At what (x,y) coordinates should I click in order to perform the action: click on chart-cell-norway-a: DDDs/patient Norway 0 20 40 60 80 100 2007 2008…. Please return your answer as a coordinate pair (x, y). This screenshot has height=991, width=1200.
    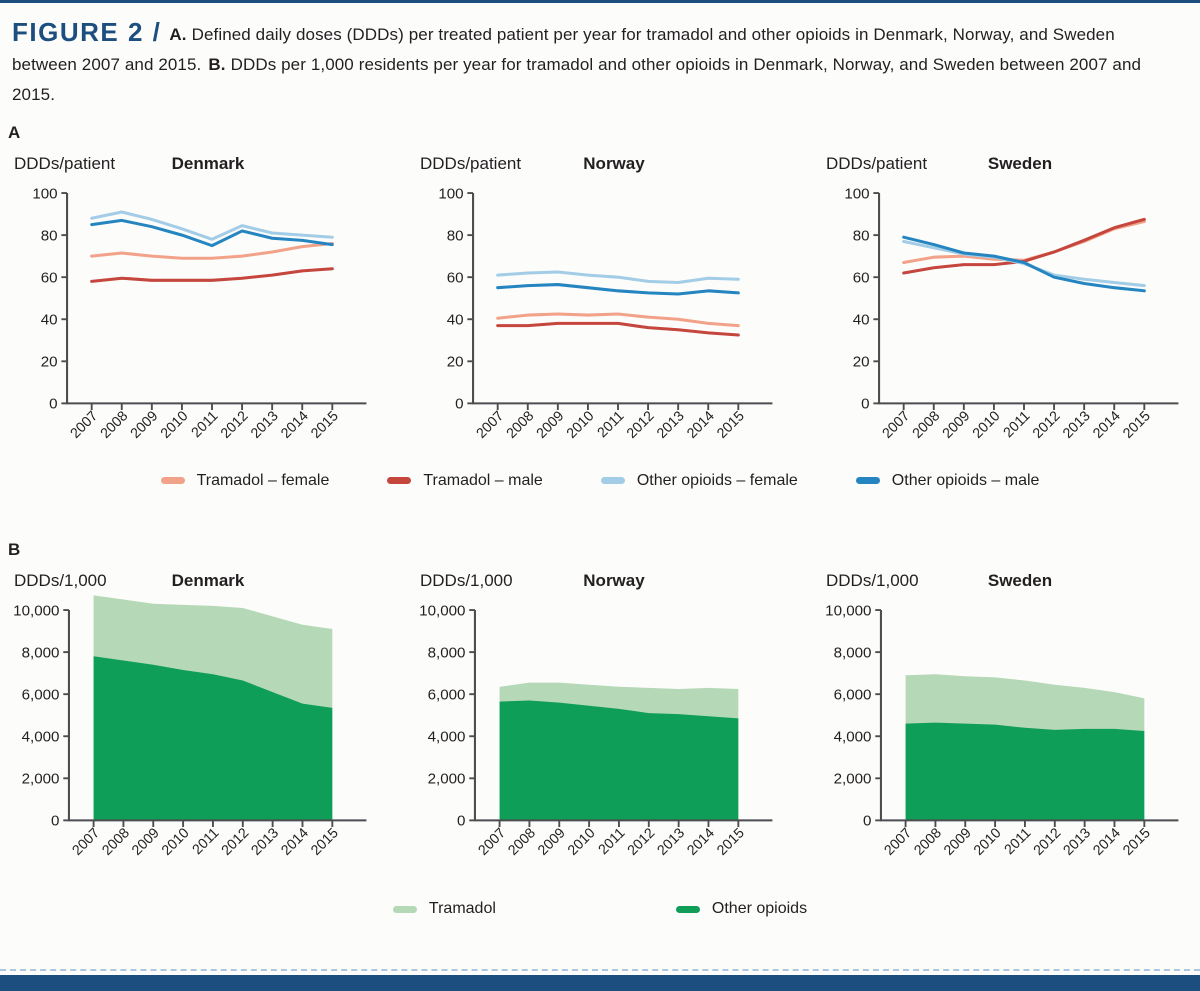
    Looking at the image, I should click on (600, 310).